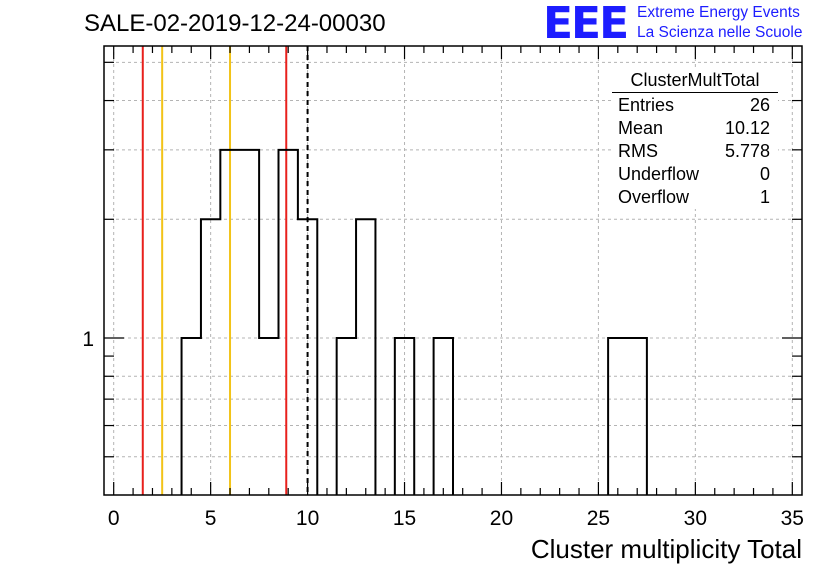  What do you see at coordinates (659, 174) in the screenshot?
I see `stats-label: Underflow` at bounding box center [659, 174].